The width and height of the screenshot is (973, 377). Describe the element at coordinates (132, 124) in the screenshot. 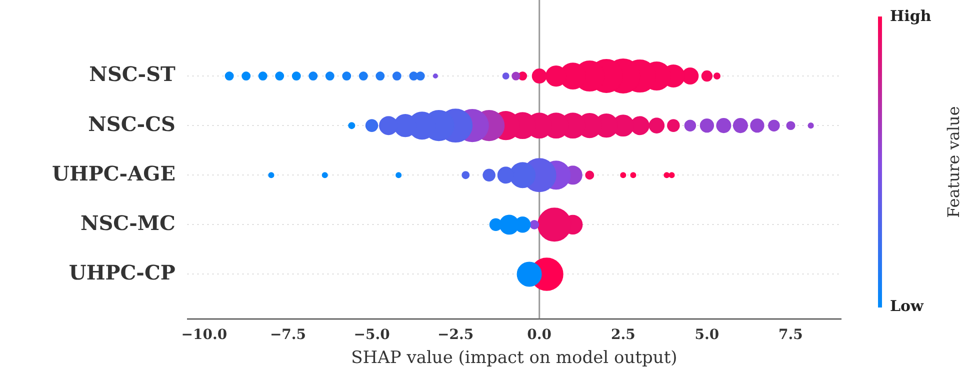

I see `y-tick-label: NSC-CS` at that location.